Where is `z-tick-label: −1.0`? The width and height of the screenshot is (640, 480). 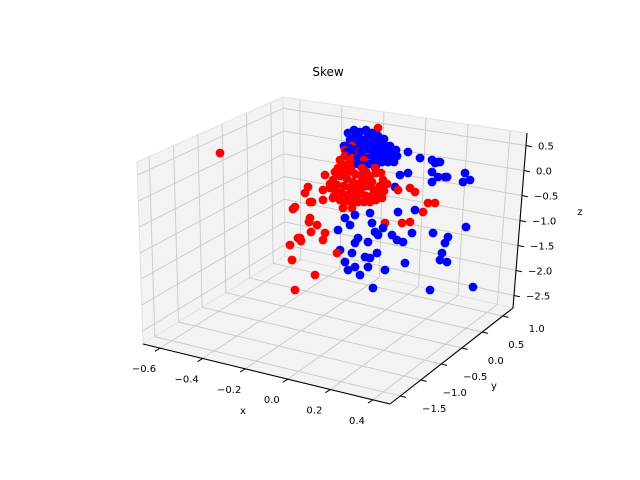
z-tick-label: −1.0 is located at coordinates (544, 222).